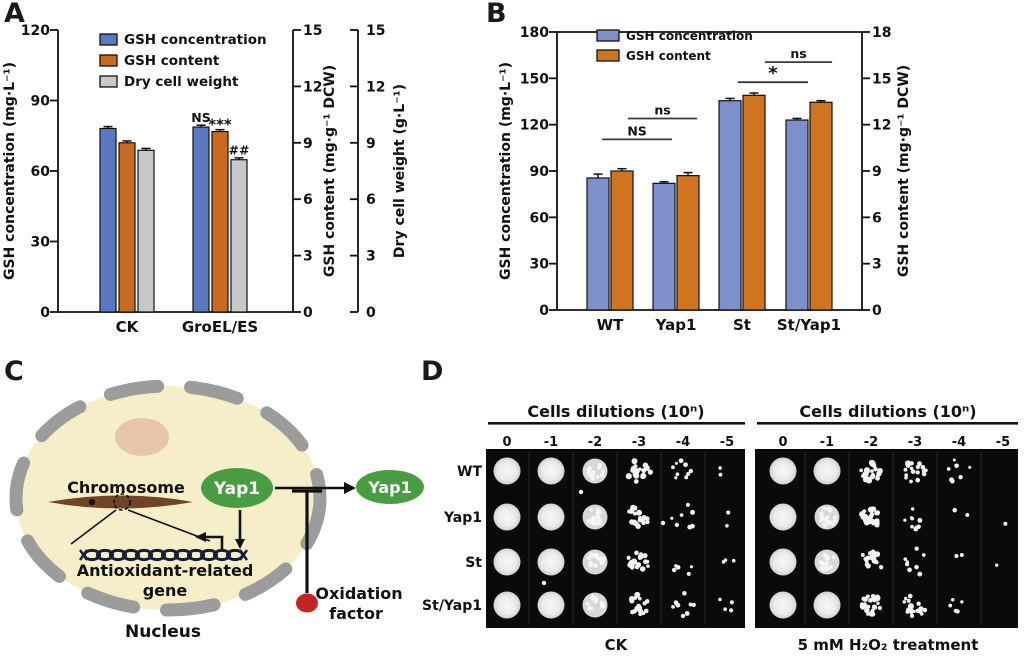 The image size is (1024, 657). Describe the element at coordinates (215, 542) in the screenshot. I see `transcription-arrow-line` at that location.